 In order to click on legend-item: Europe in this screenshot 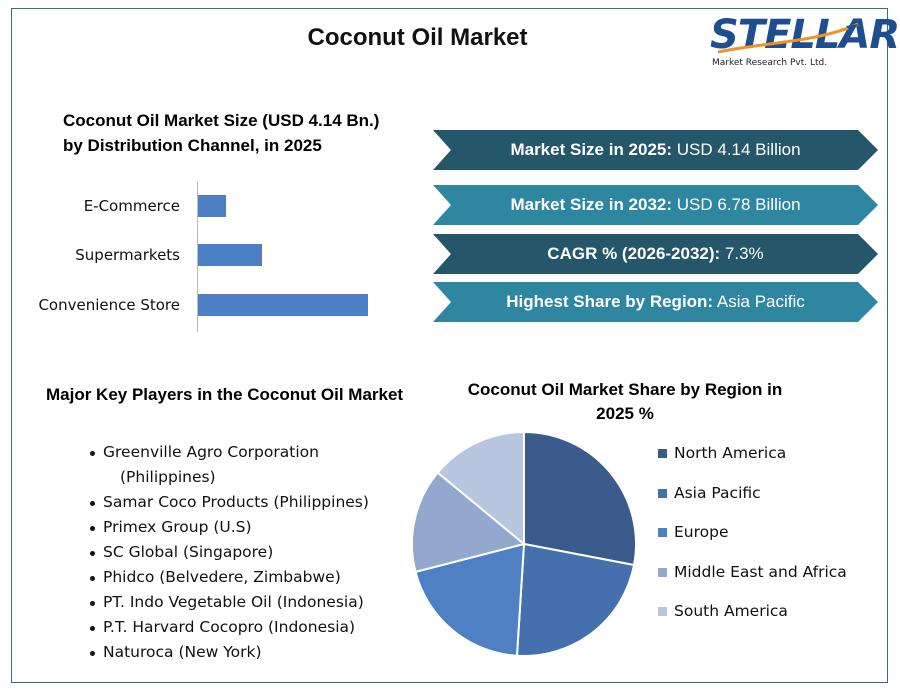, I will do `click(752, 541)`.